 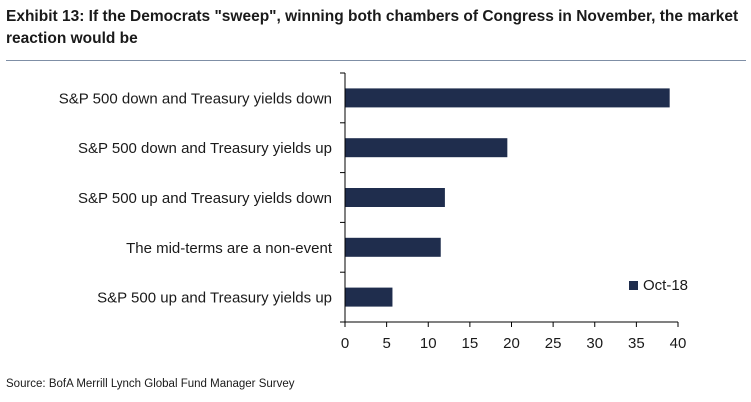 I want to click on x-tick-label: 5, so click(x=386, y=343).